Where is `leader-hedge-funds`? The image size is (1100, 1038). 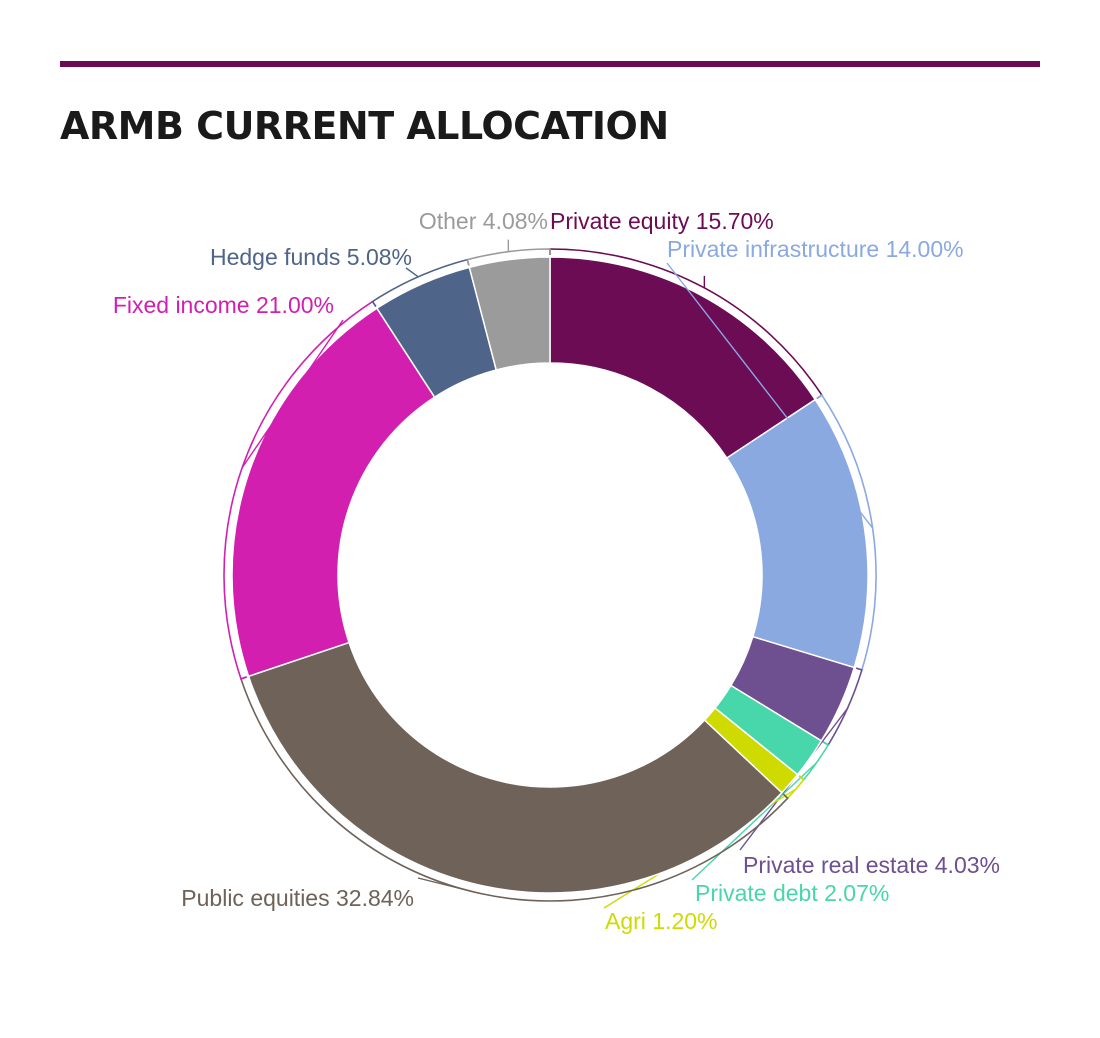 leader-hedge-funds is located at coordinates (412, 272).